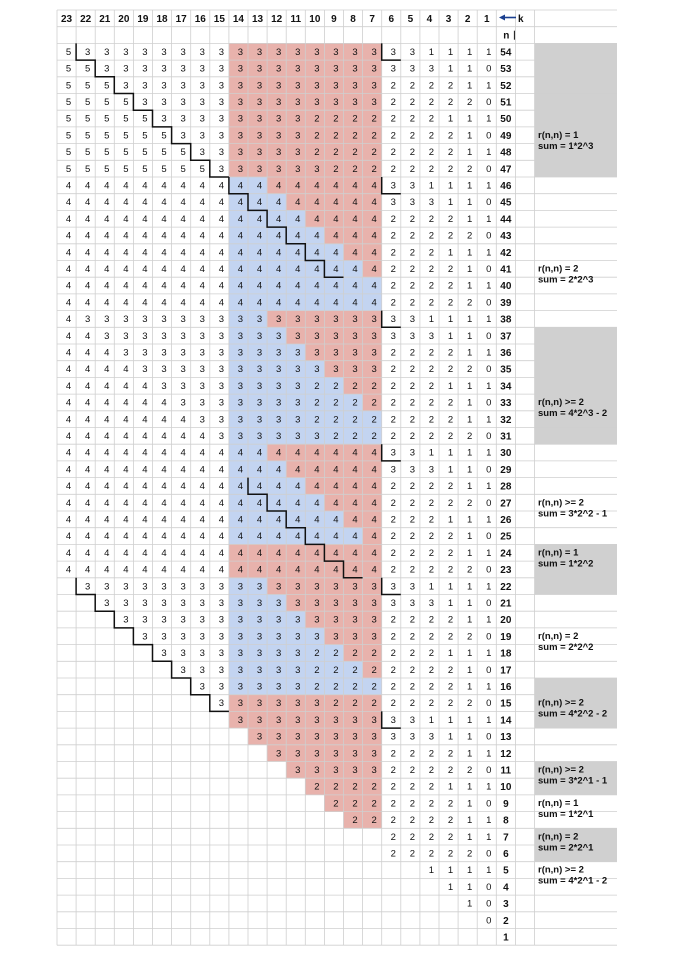 The width and height of the screenshot is (674, 954). Describe the element at coordinates (506, 754) in the screenshot. I see `n-row-label: 12` at that location.